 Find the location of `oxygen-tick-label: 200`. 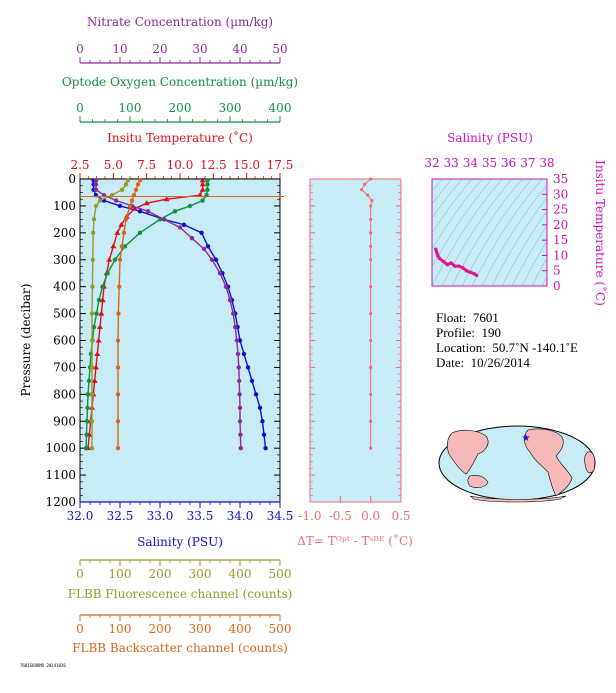

oxygen-tick-label: 200 is located at coordinates (180, 108).